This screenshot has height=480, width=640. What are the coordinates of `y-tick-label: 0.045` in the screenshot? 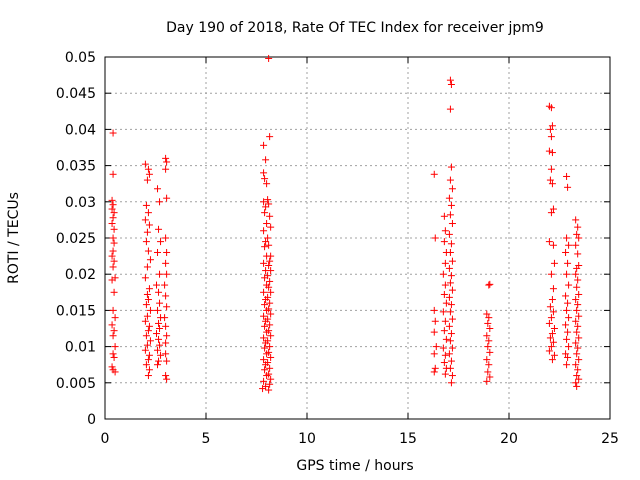 It's located at (76, 94).